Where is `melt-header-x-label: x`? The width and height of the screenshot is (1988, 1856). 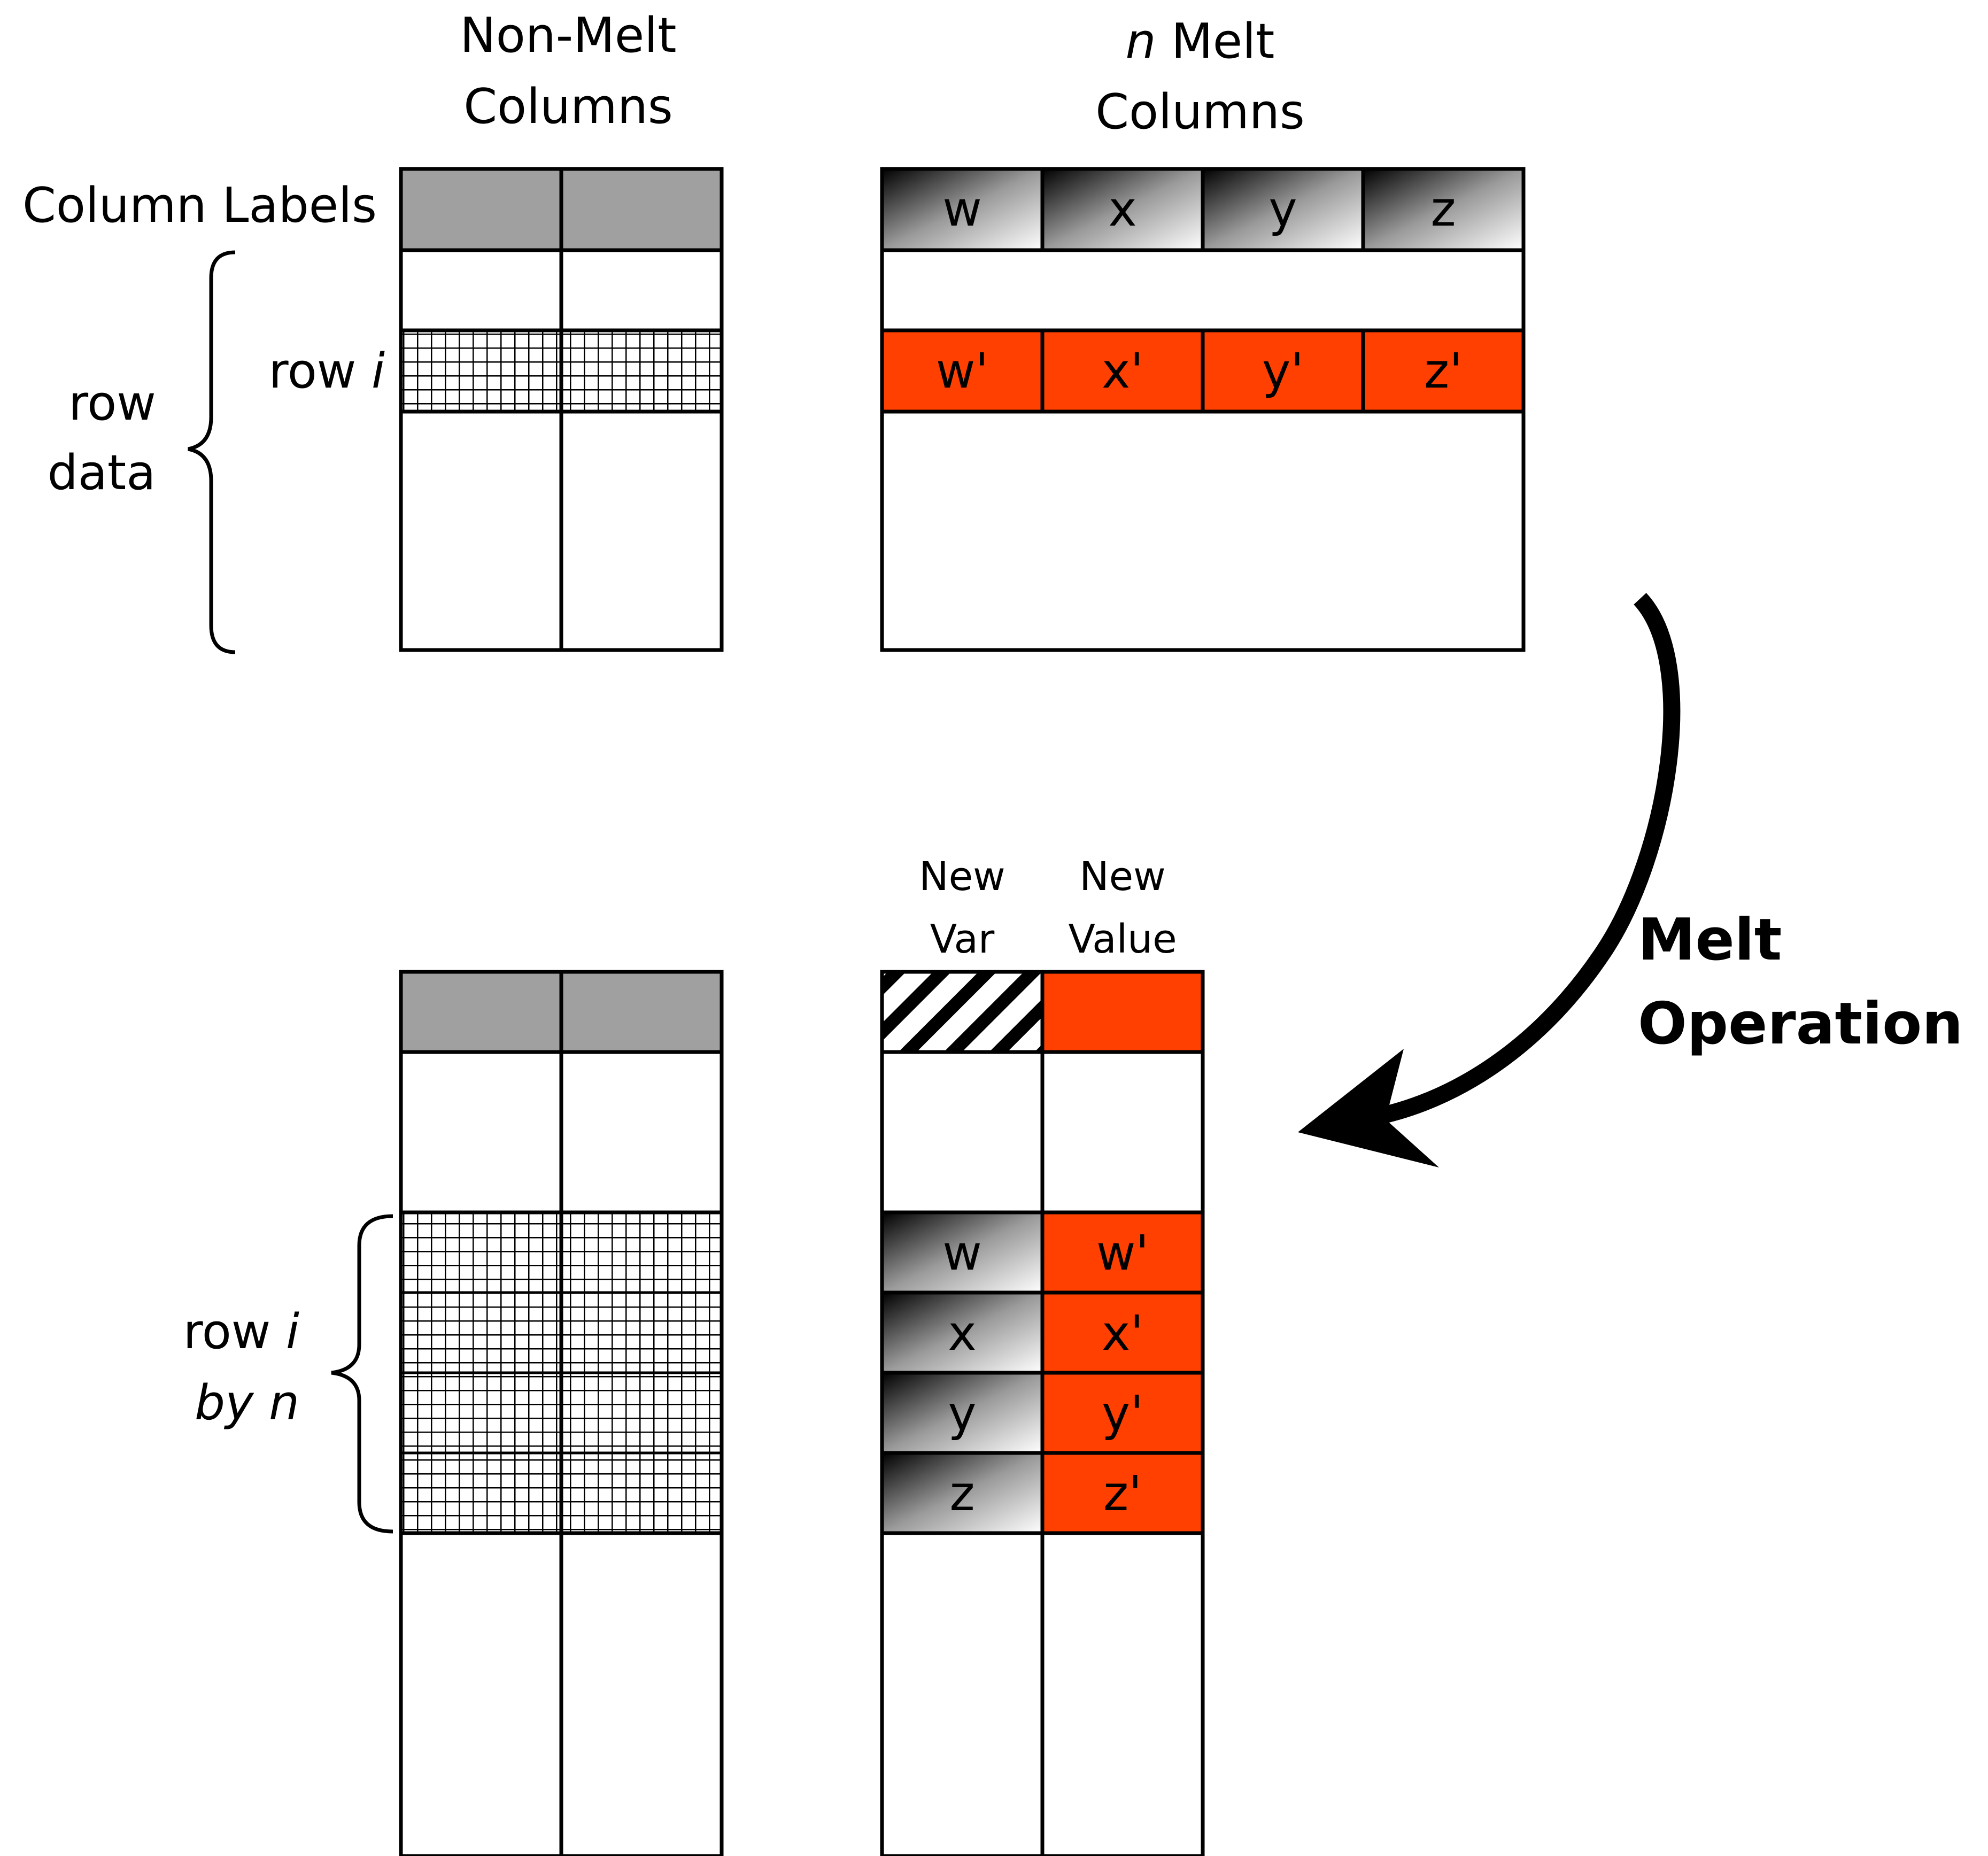
melt-header-x-label: x is located at coordinates (1122, 209).